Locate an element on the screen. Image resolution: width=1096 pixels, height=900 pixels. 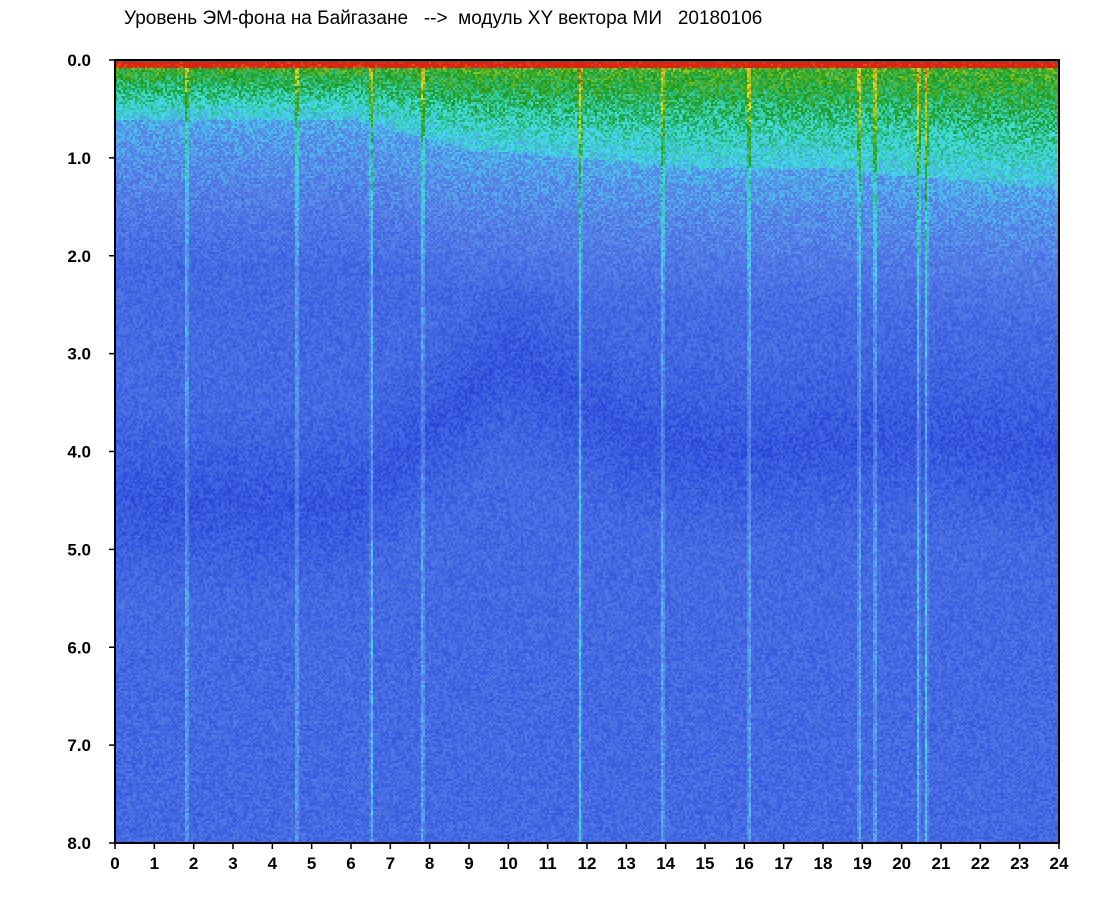
x-tick-label: 3 is located at coordinates (232, 863).